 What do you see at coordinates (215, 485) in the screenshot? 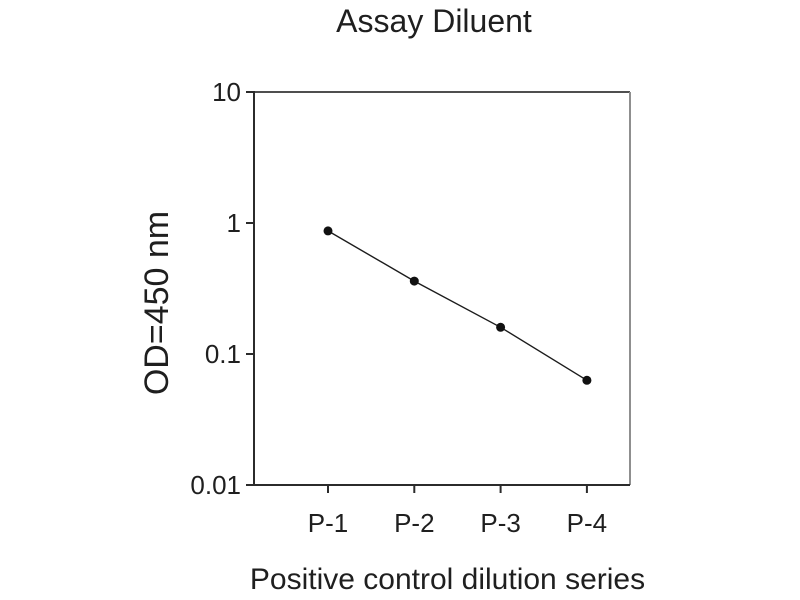
I see `y-tick-label: 0.01` at bounding box center [215, 485].